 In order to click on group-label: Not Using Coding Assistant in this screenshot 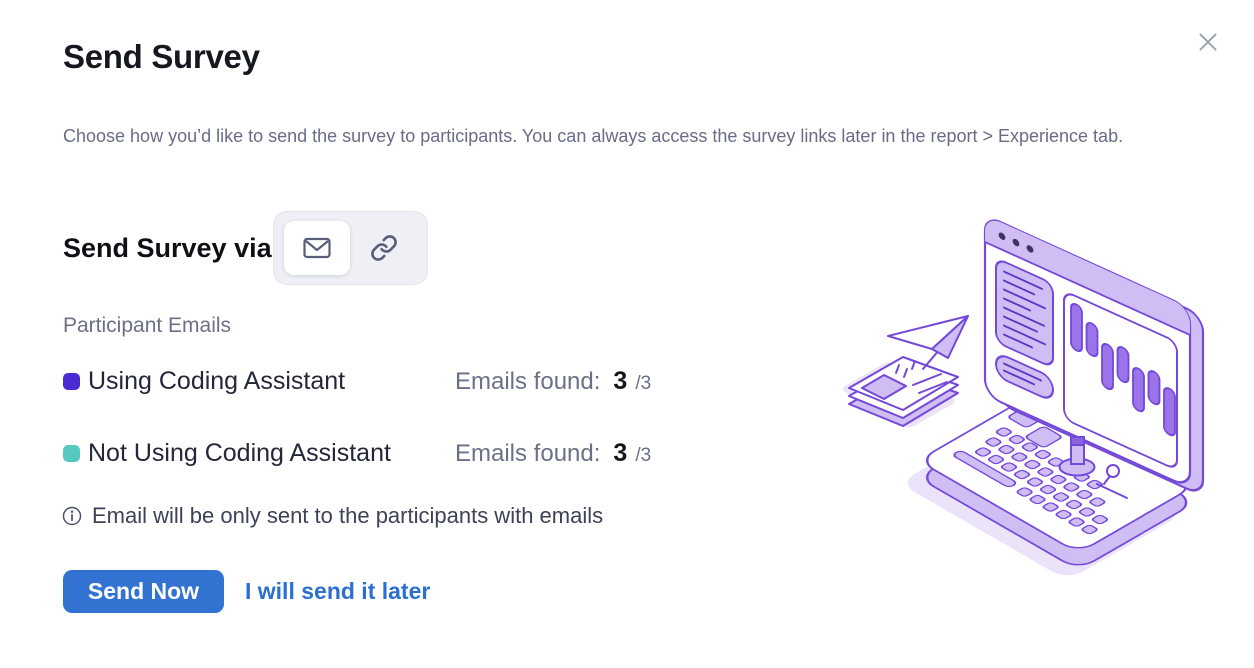, I will do `click(239, 452)`.